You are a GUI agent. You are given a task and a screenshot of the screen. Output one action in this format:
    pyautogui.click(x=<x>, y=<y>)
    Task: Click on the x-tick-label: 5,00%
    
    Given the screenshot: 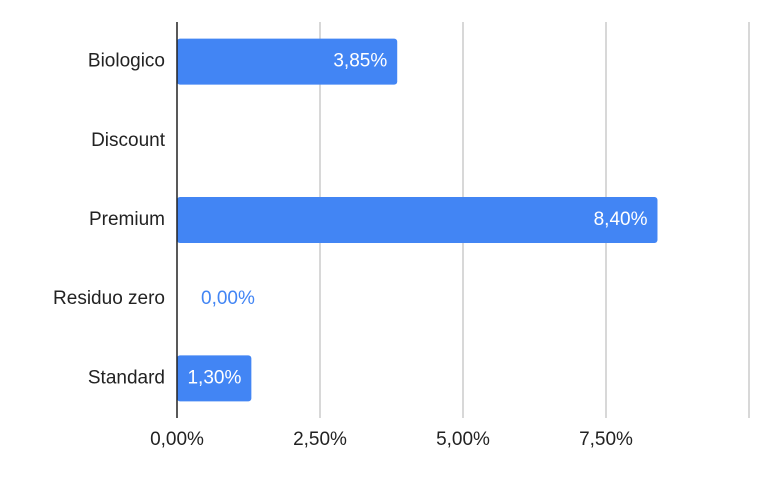 What is the action you would take?
    pyautogui.click(x=463, y=439)
    